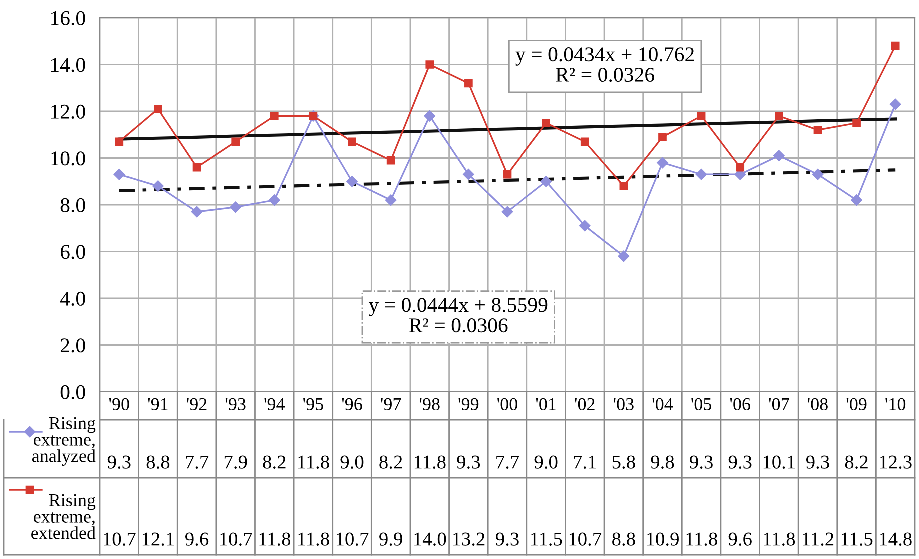 This screenshot has width=919, height=559. Describe the element at coordinates (68, 65) in the screenshot. I see `y-tick-label: 14.0` at that location.